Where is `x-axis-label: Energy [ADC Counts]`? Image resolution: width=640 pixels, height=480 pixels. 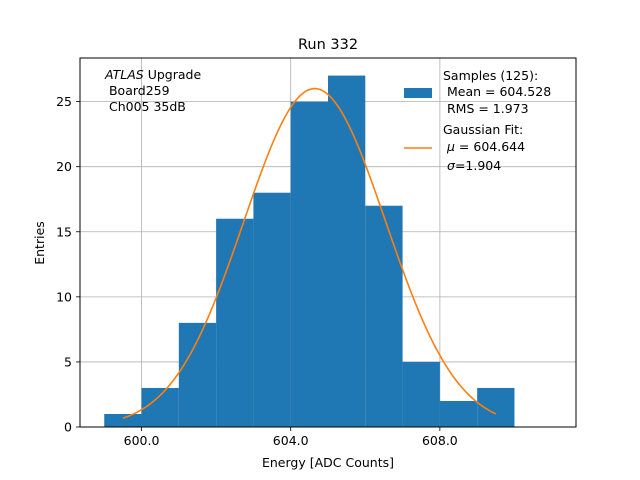 x-axis-label: Energy [ADC Counts] is located at coordinates (328, 462).